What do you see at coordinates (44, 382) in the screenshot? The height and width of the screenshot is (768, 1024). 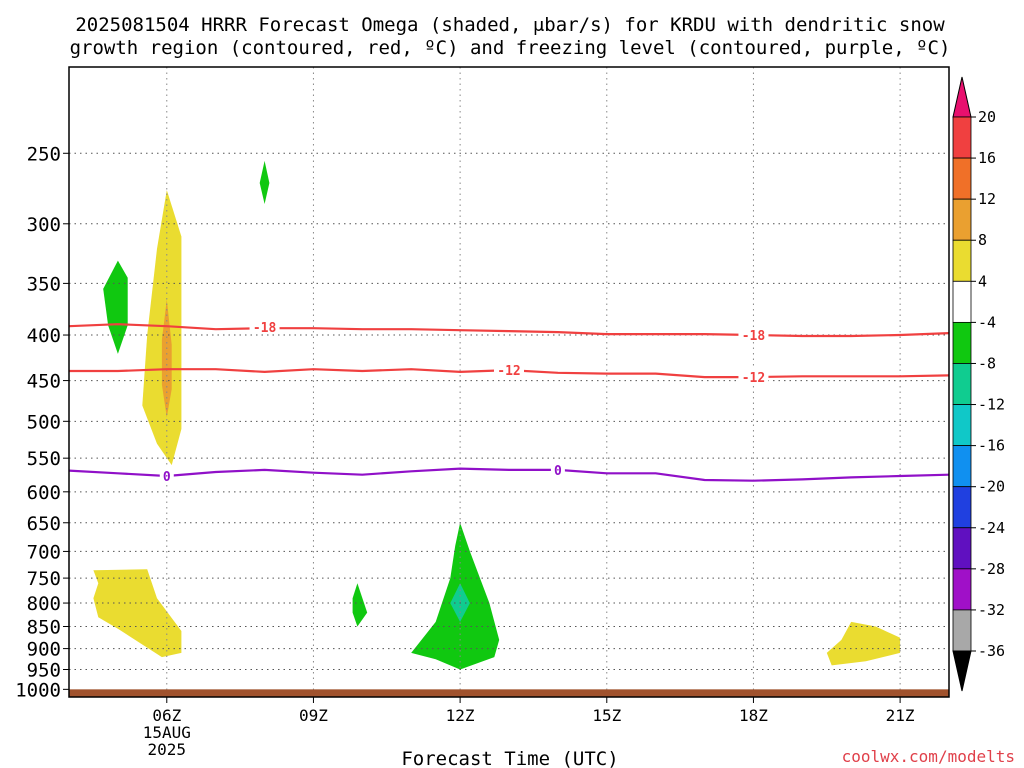 I see `y-tick-label-450: 450` at bounding box center [44, 382].